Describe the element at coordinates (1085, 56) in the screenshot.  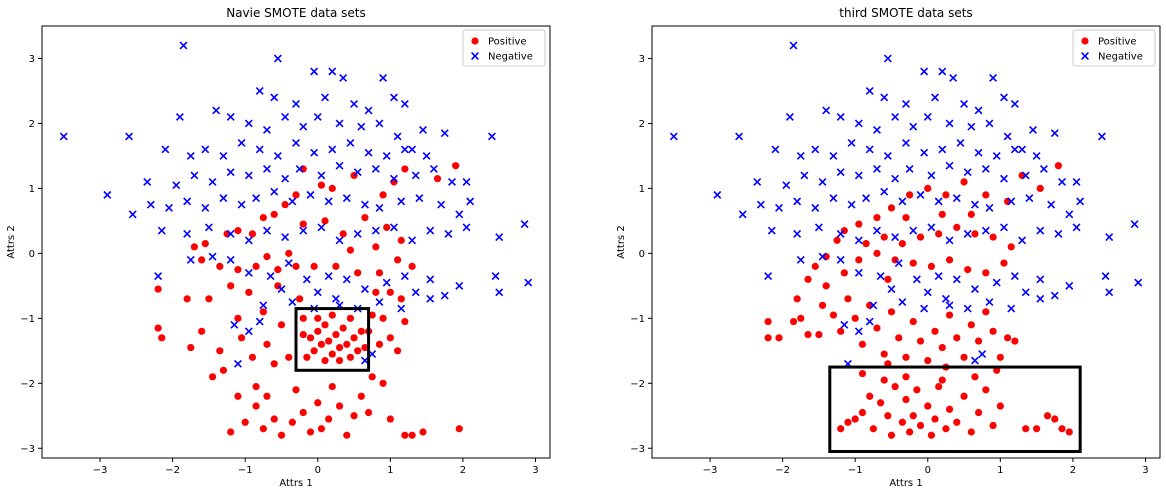
I see `legend-marker-negative` at that location.